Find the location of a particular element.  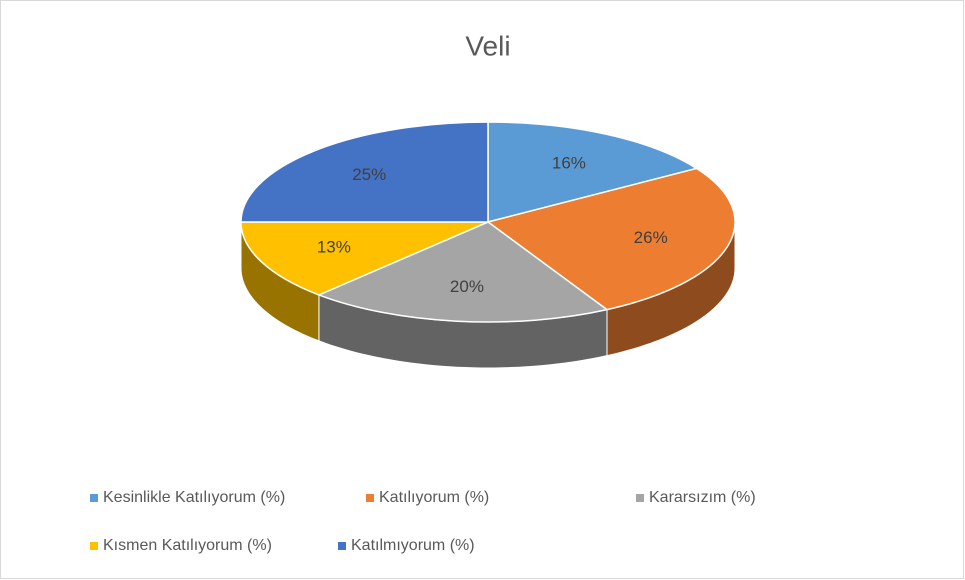

data-label: 13% is located at coordinates (334, 247).